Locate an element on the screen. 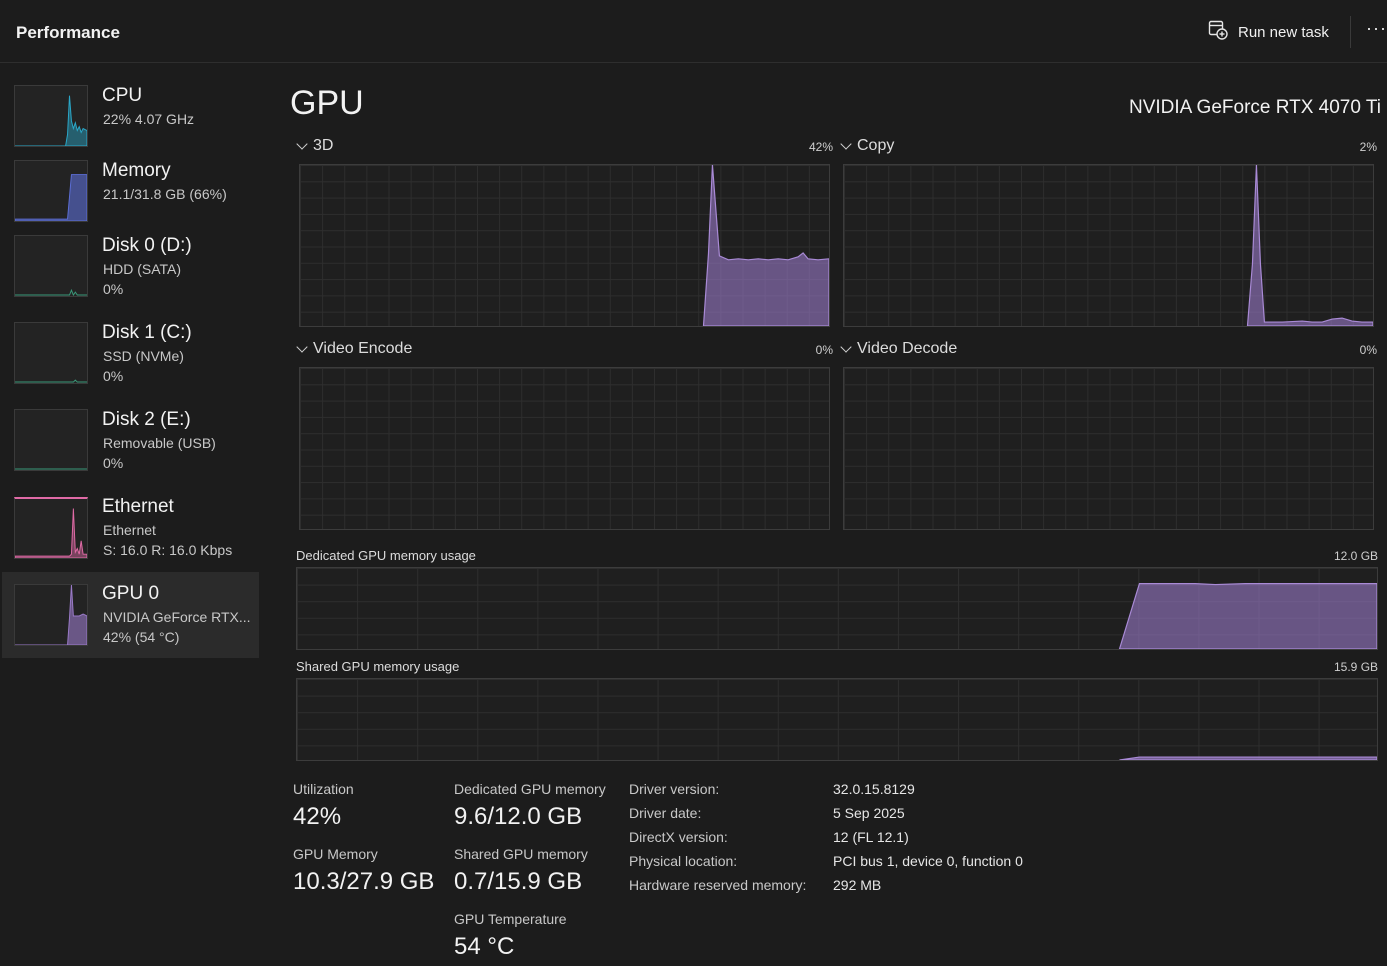 The width and height of the screenshot is (1387, 966). physical-location-key: Physical location: is located at coordinates (683, 861).